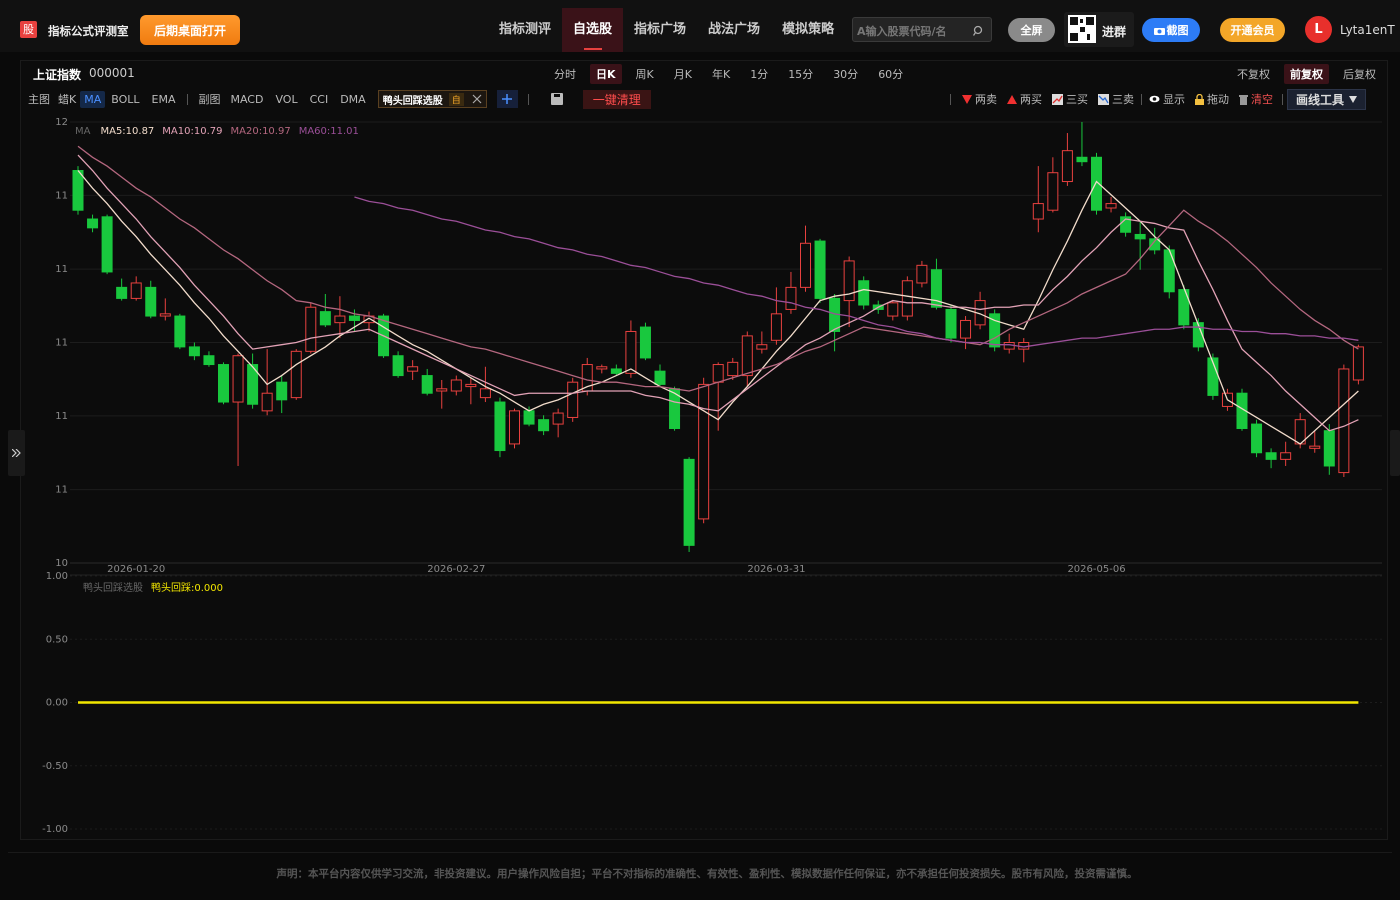 This screenshot has height=900, width=1400. Describe the element at coordinates (188, 99) in the screenshot. I see `separator` at that location.